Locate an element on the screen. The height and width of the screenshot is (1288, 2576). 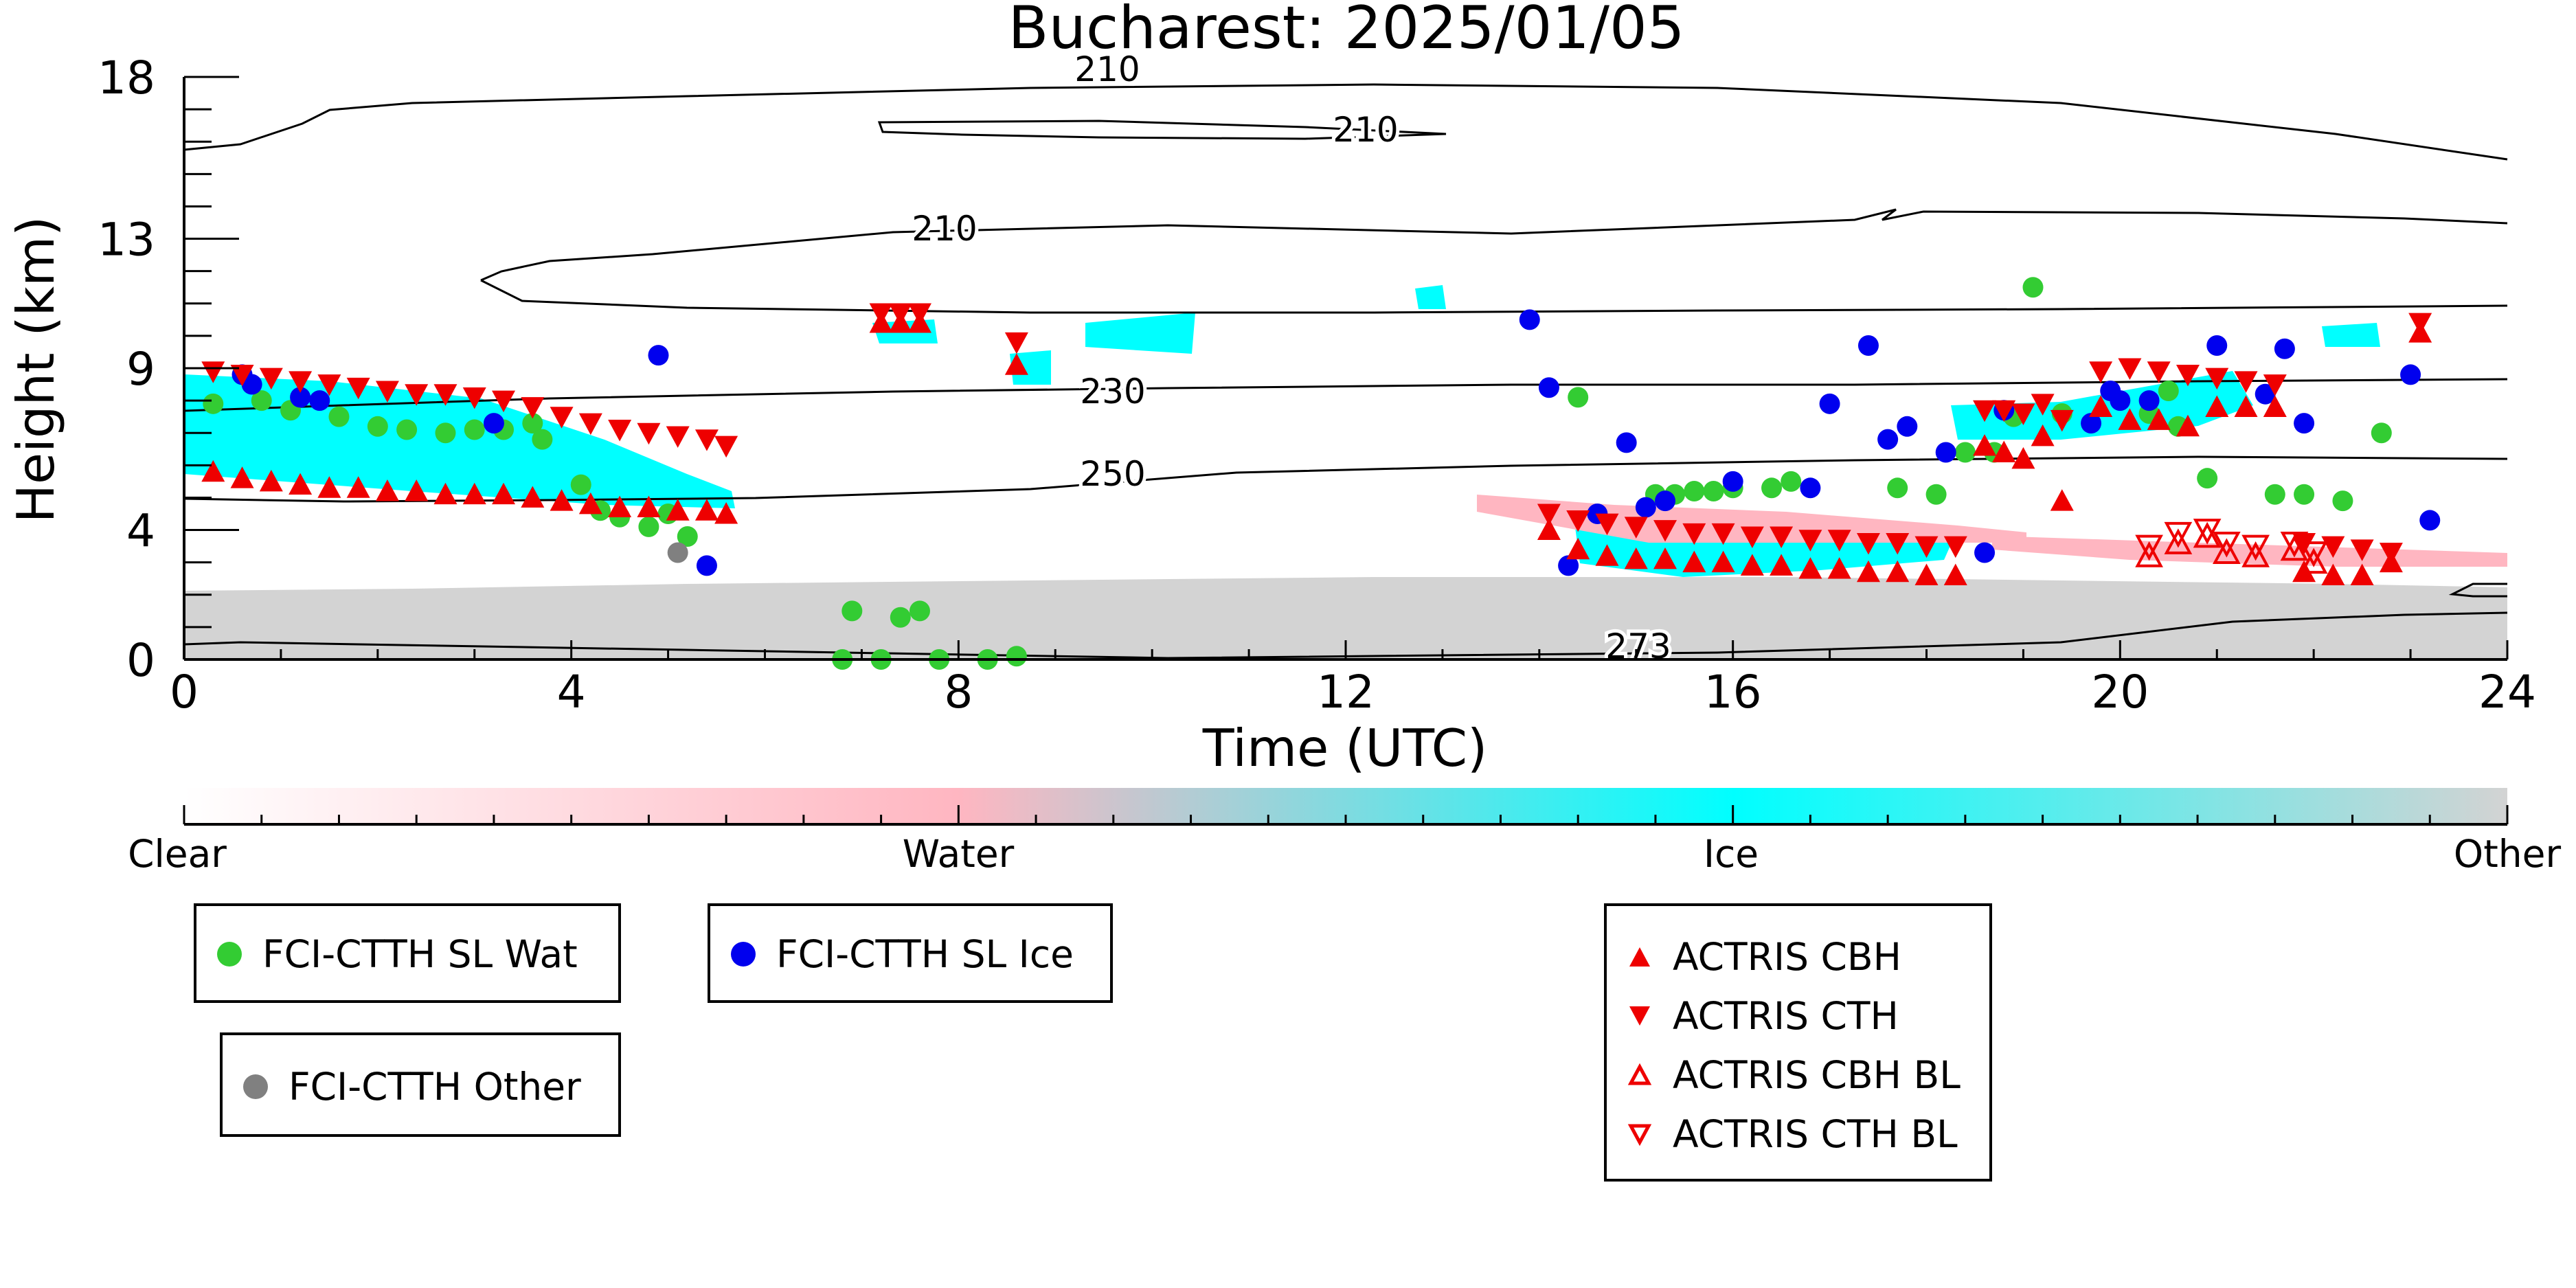
colorbar-label-clear: Clear is located at coordinates (177, 854).